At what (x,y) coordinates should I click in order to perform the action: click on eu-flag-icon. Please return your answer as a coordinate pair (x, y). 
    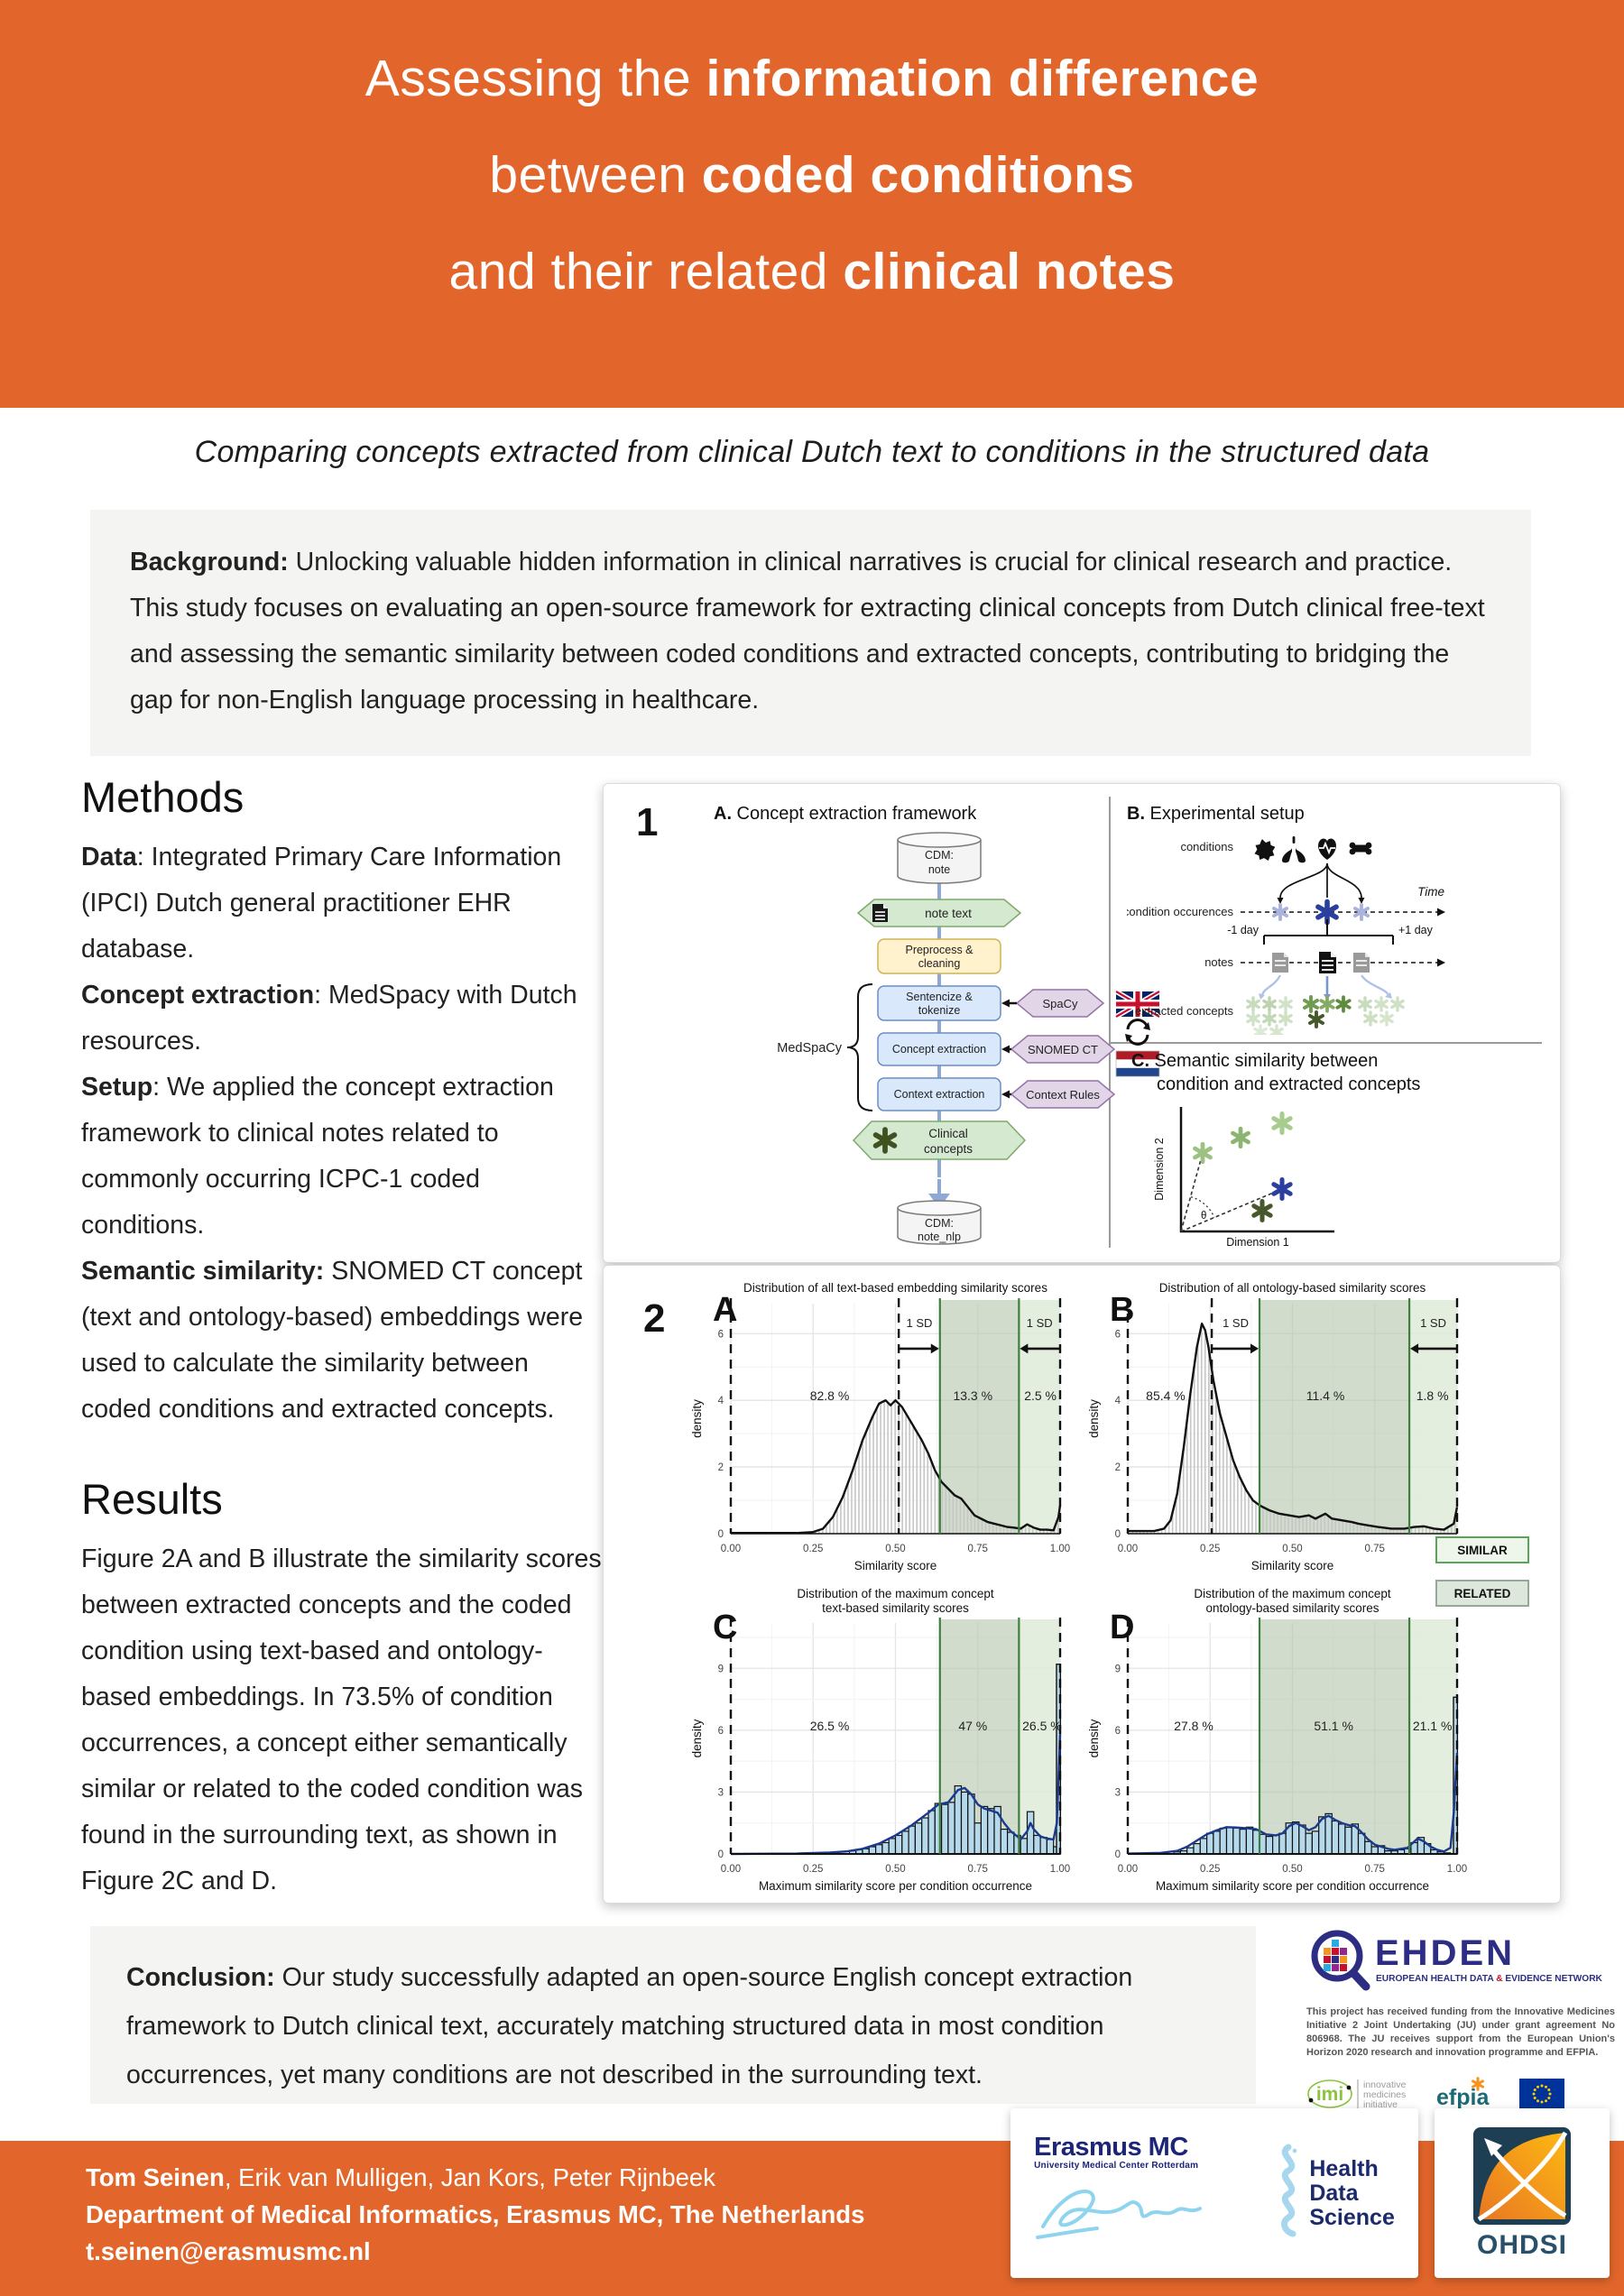
    Looking at the image, I should click on (1542, 2094).